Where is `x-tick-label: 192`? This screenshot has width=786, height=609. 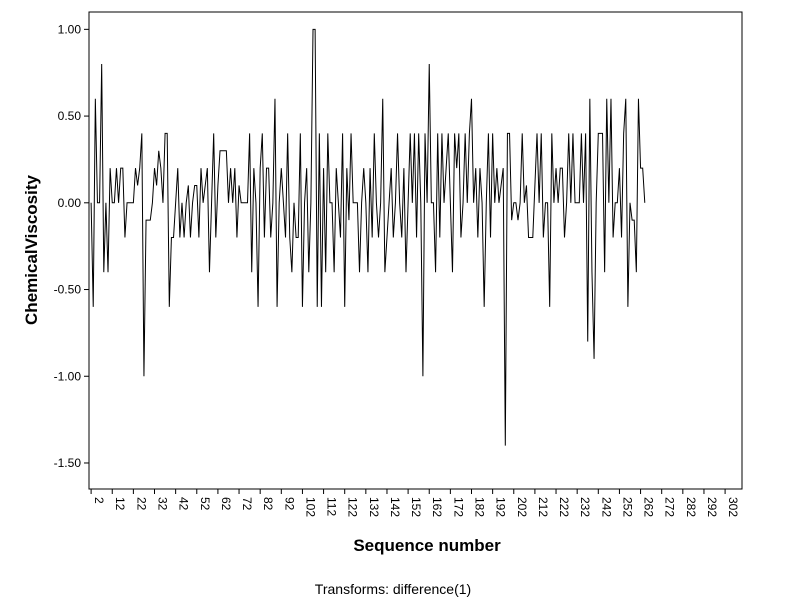 x-tick-label: 192 is located at coordinates (501, 507).